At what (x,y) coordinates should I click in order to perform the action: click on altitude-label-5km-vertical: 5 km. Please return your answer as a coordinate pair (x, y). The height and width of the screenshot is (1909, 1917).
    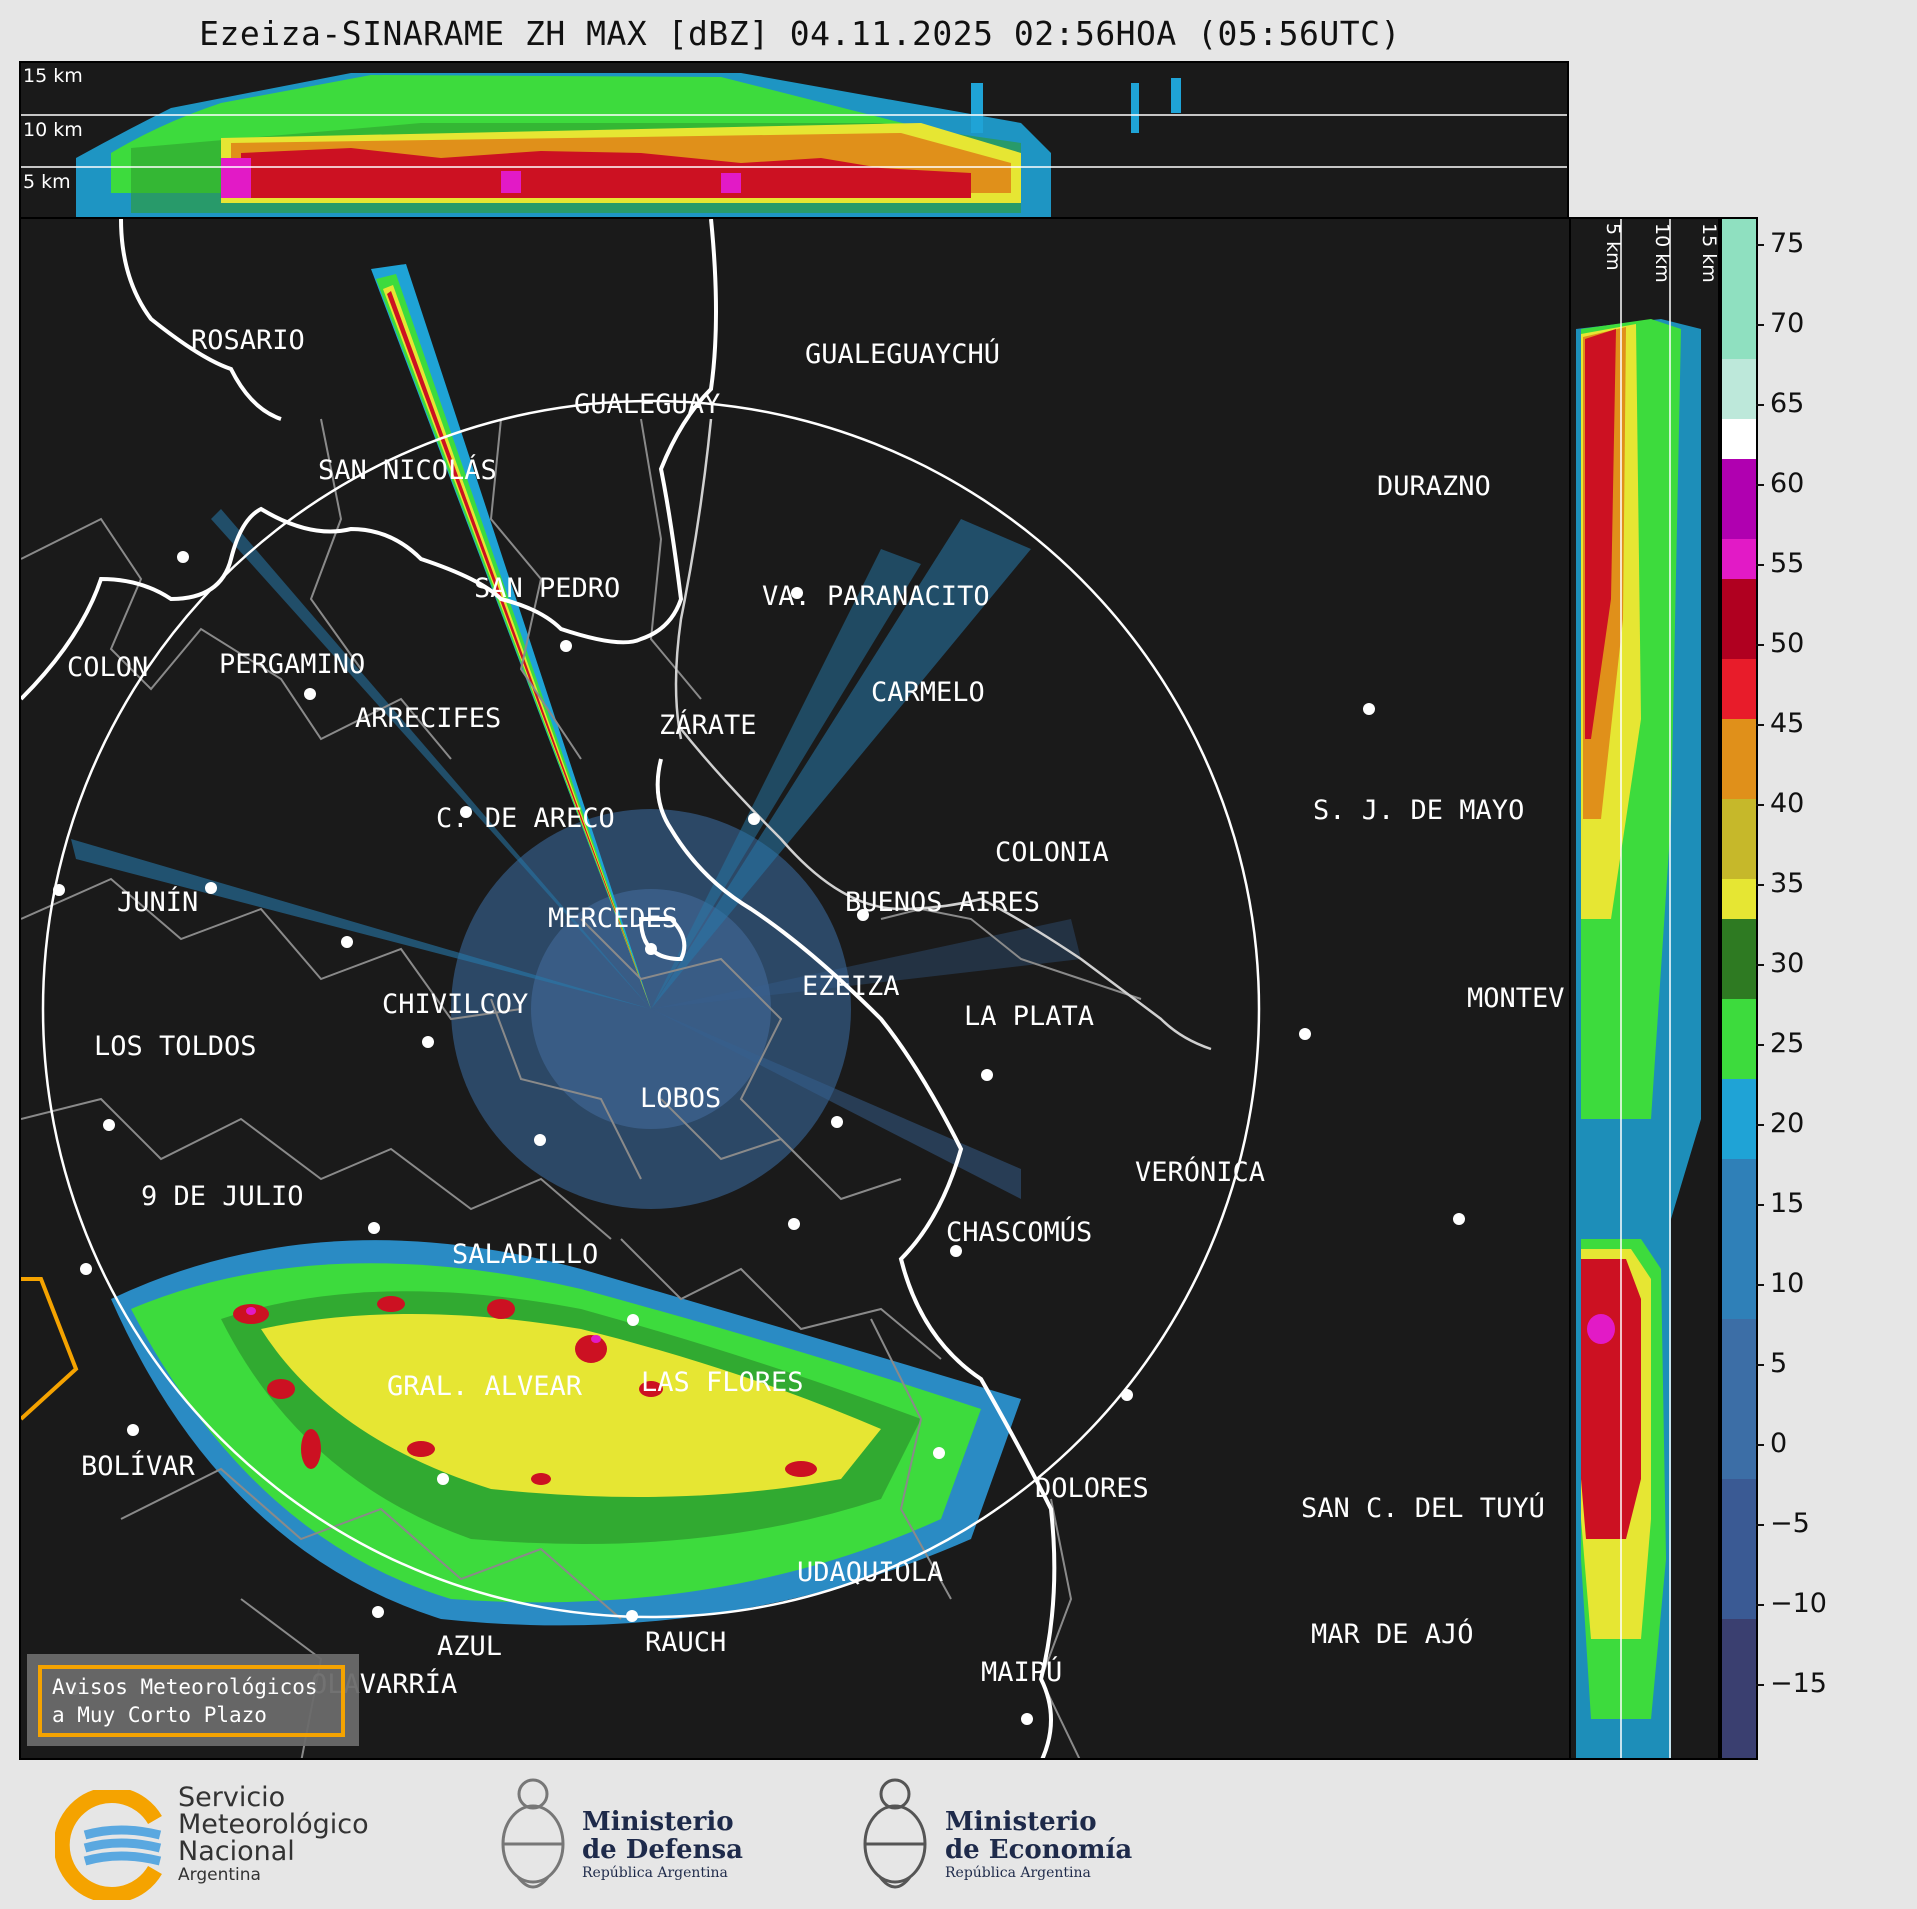
    Looking at the image, I should click on (1613, 247).